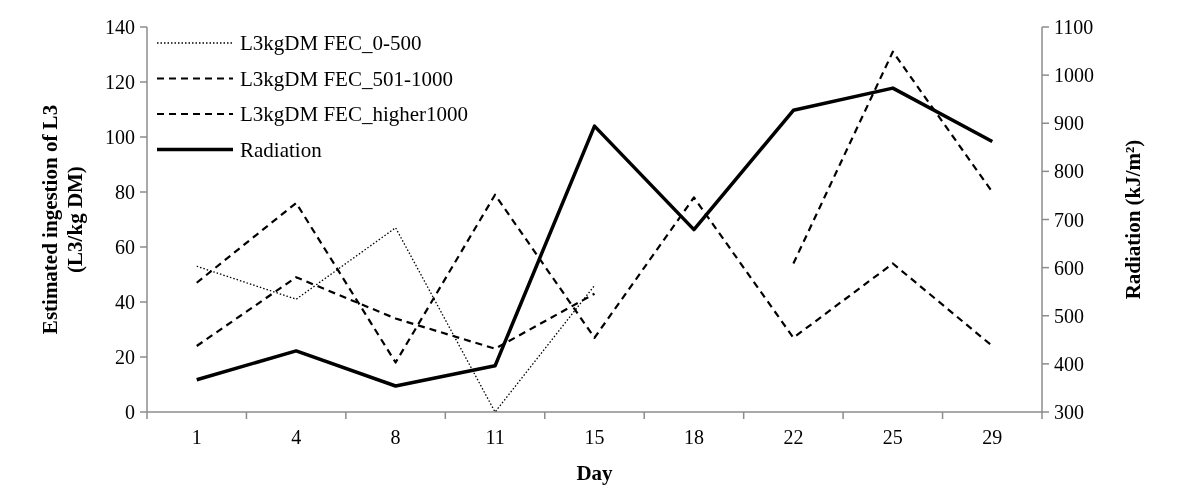 Image resolution: width=1183 pixels, height=499 pixels. What do you see at coordinates (693, 437) in the screenshot?
I see `x-tick-label: 18` at bounding box center [693, 437].